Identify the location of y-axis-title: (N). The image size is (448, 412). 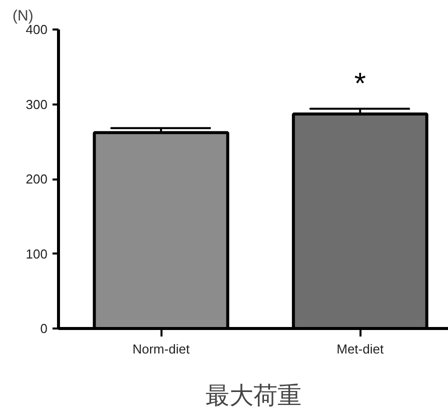
(23, 16).